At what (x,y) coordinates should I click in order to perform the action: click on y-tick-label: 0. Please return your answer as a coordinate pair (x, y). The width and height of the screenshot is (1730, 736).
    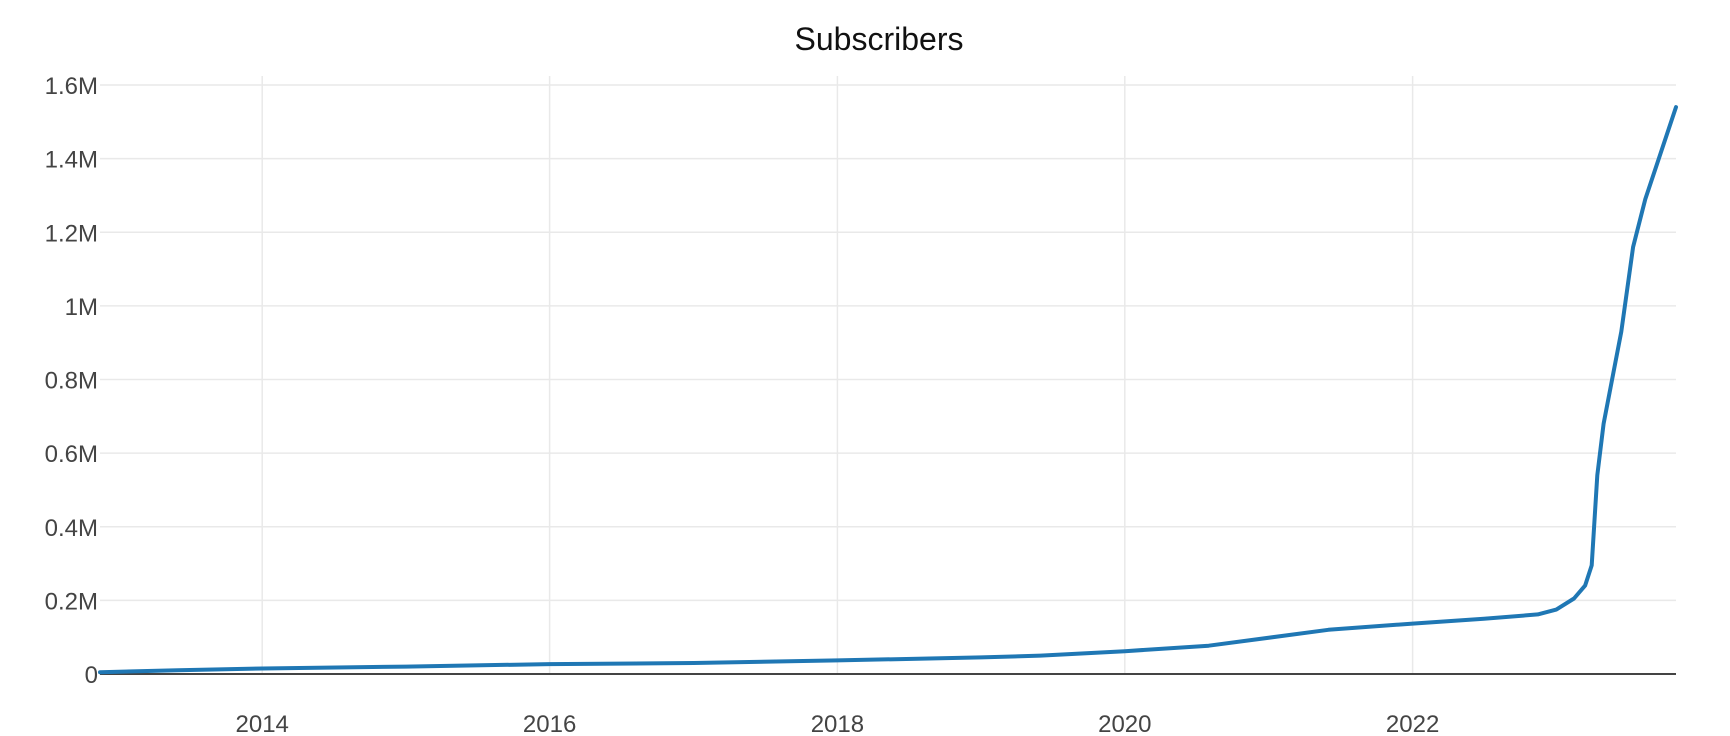
    Looking at the image, I should click on (91, 675).